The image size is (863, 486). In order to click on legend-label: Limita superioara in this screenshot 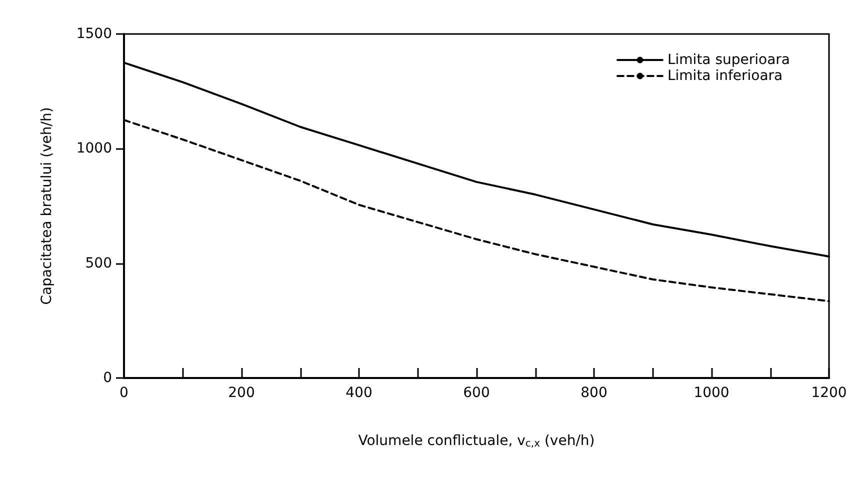, I will do `click(728, 60)`.